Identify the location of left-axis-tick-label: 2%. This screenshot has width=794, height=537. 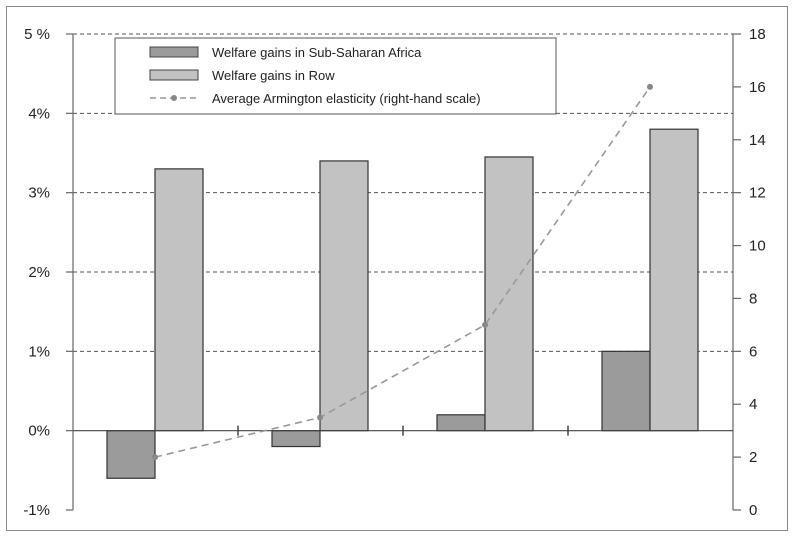
(39, 272).